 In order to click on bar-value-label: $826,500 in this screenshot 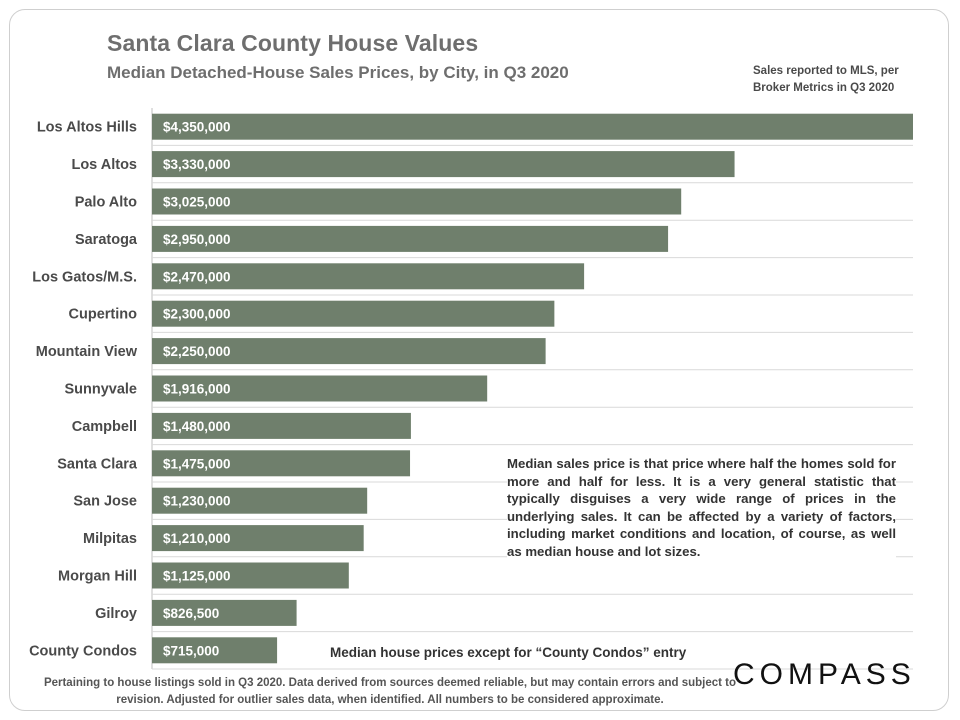, I will do `click(191, 613)`.